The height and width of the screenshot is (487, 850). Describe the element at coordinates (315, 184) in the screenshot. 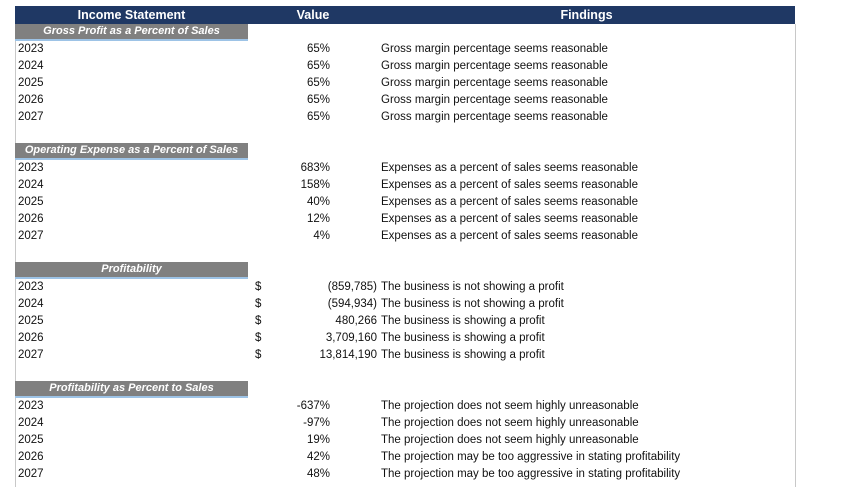

I see `value: 158%` at that location.